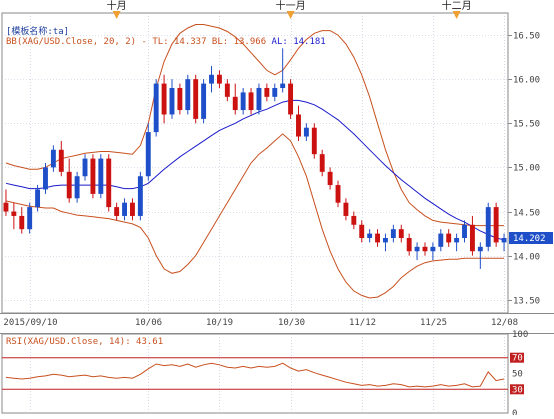 Image resolution: width=554 pixels, height=419 pixels. Describe the element at coordinates (517, 390) in the screenshot. I see `rsi-tick-label: 30` at that location.